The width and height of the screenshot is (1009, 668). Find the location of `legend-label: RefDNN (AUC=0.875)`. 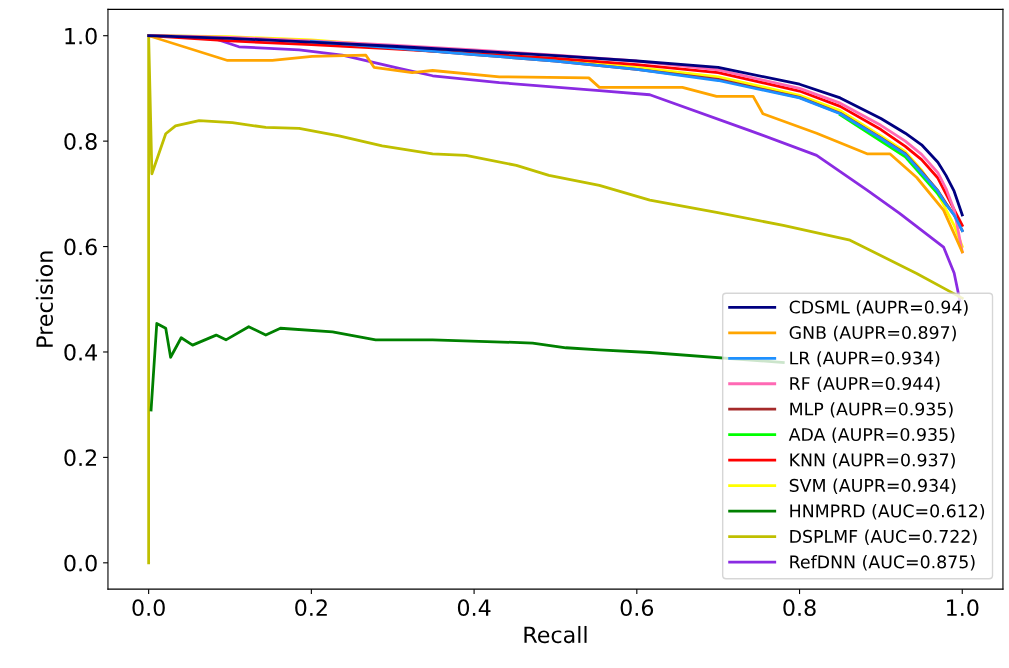

legend-label: RefDNN (AUC=0.875) is located at coordinates (882, 563).